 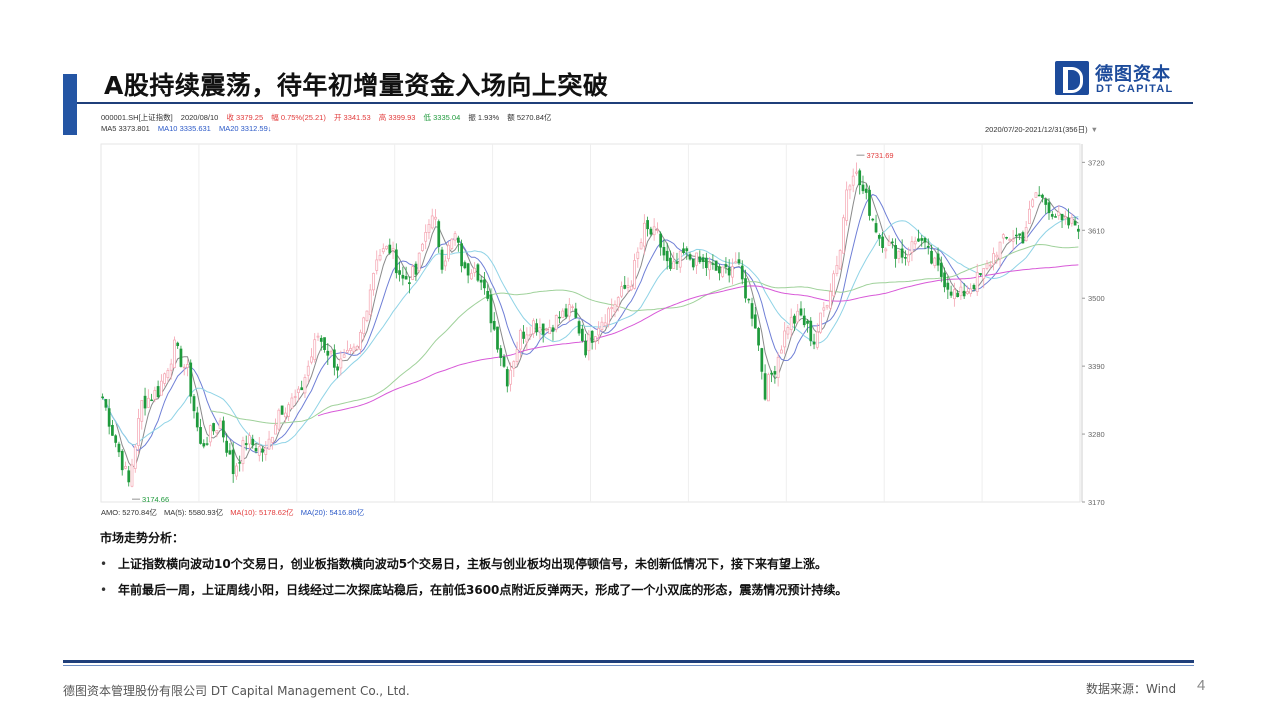 What do you see at coordinates (397, 117) in the screenshot?
I see `quote-high: 高 3399.93` at bounding box center [397, 117].